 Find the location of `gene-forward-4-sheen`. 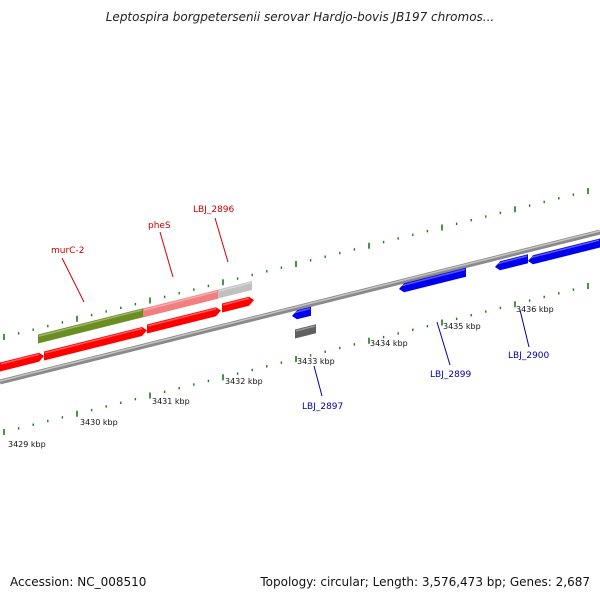

gene-forward-4-sheen is located at coordinates (236, 301).